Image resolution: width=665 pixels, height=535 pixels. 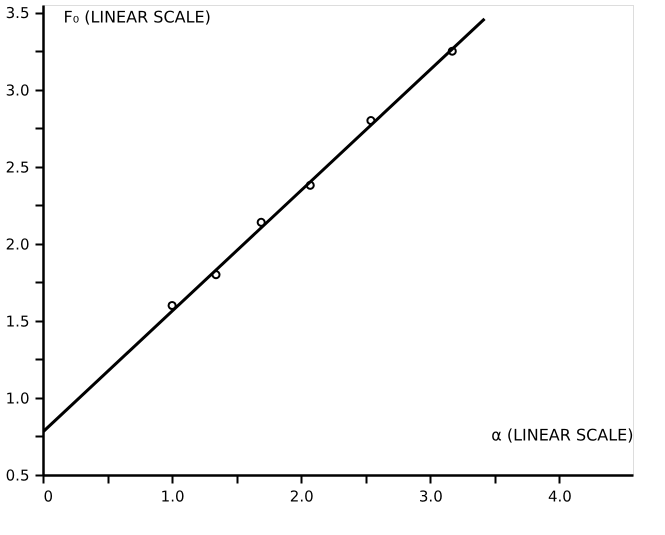 What do you see at coordinates (18, 398) in the screenshot?
I see `y-tick-label: 1.0` at bounding box center [18, 398].